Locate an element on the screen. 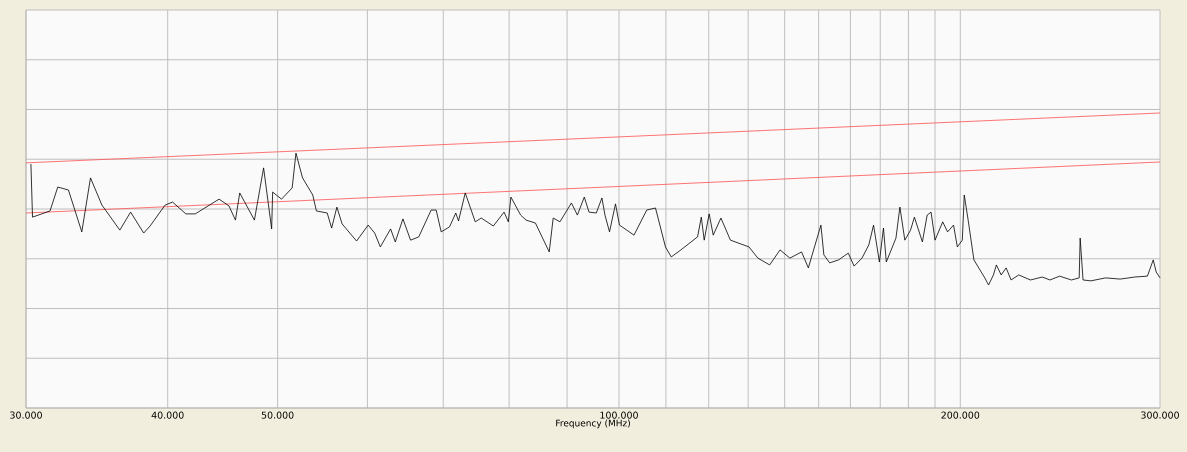 This screenshot has height=452, width=1187. x-axis-title: Frequency (MHz) is located at coordinates (593, 424).